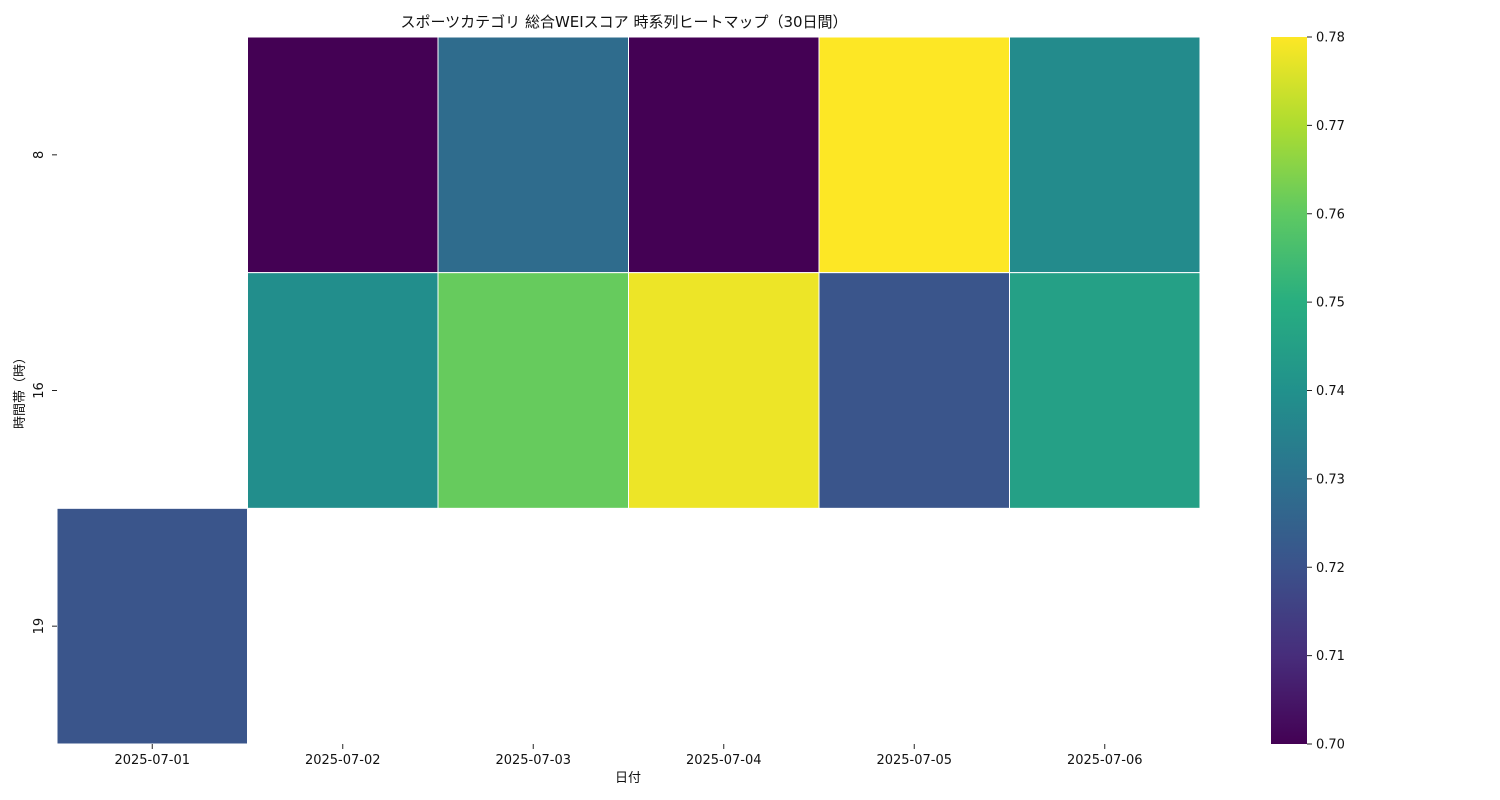 The image size is (1500, 800). I want to click on colorbar-tick-label: 0.70, so click(1330, 745).